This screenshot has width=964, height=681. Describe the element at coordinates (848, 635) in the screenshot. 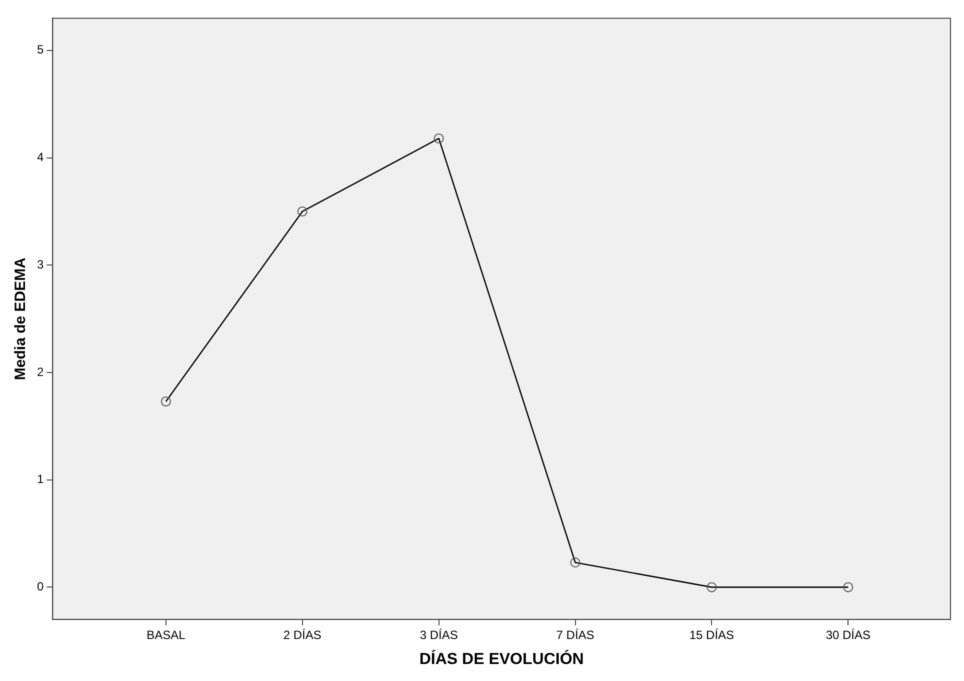

I see `x-tick-label: 30 DÍAS` at that location.